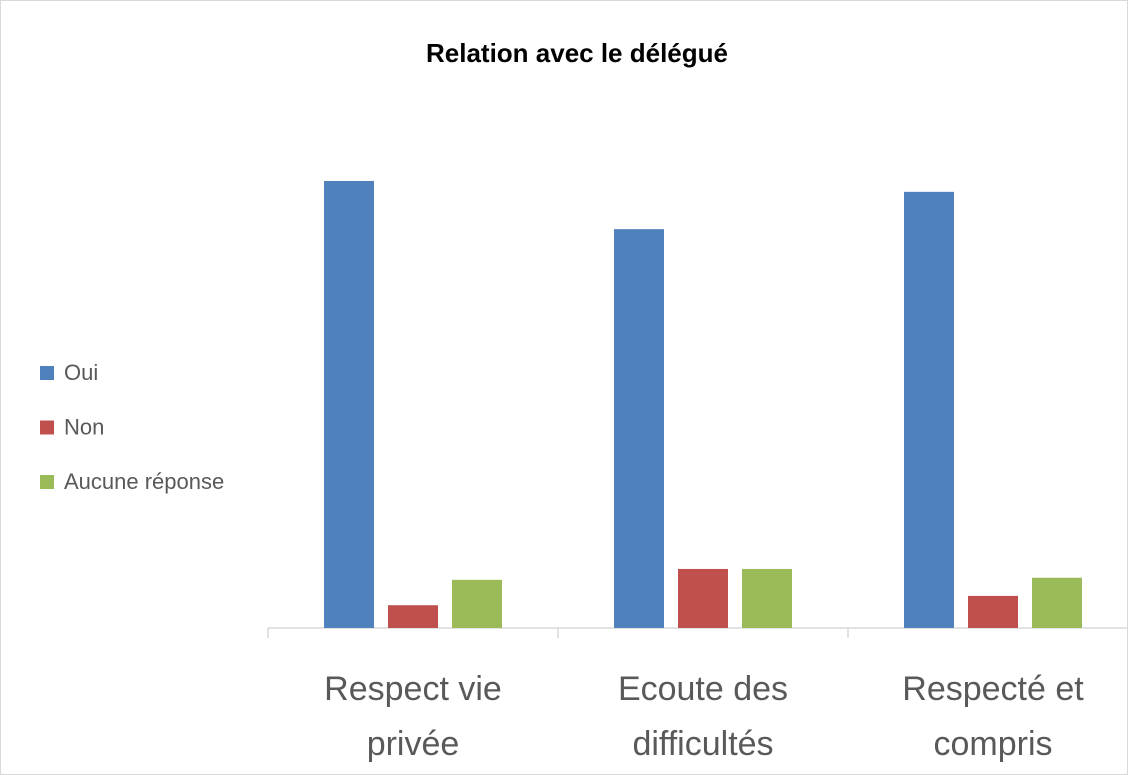  Describe the element at coordinates (84, 426) in the screenshot. I see `legend-label: Non` at that location.